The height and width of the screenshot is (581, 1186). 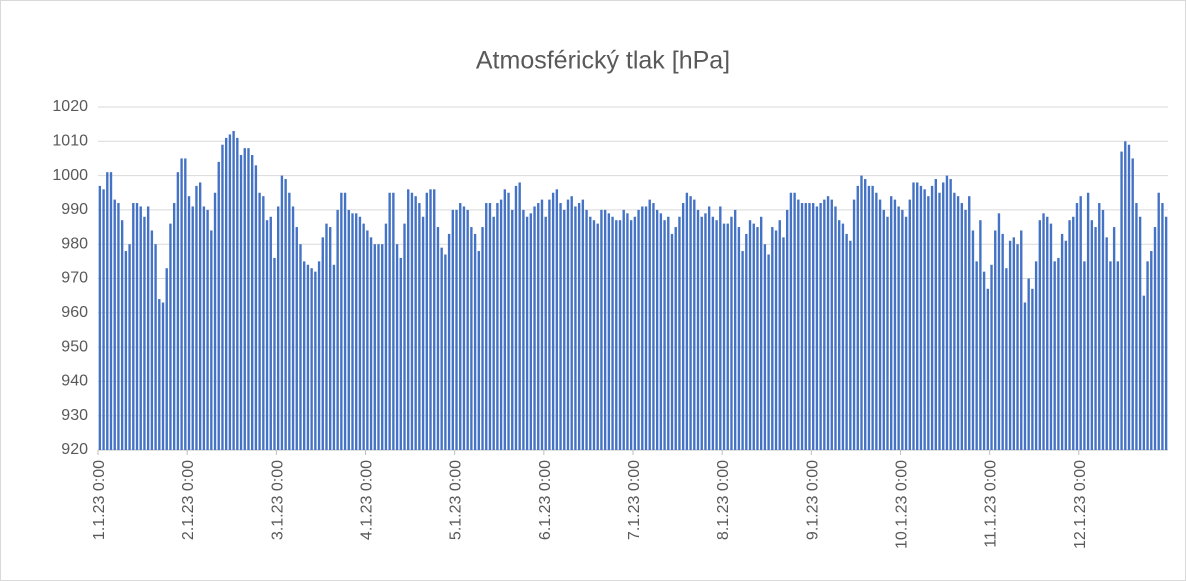 What do you see at coordinates (367, 500) in the screenshot?
I see `x-tick-label: 4.1.23 0:00` at bounding box center [367, 500].